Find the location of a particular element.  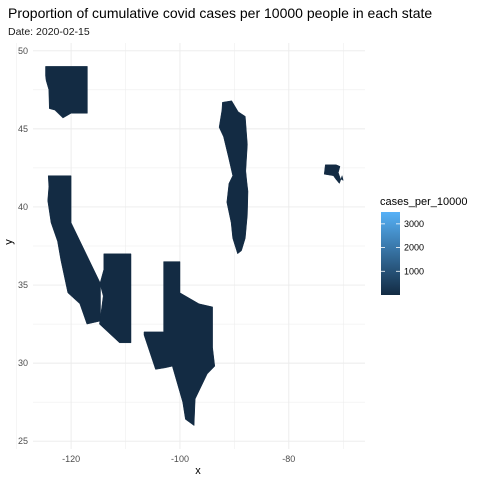

legend-ticks: 1000 2000 3000 is located at coordinates (402, 247).